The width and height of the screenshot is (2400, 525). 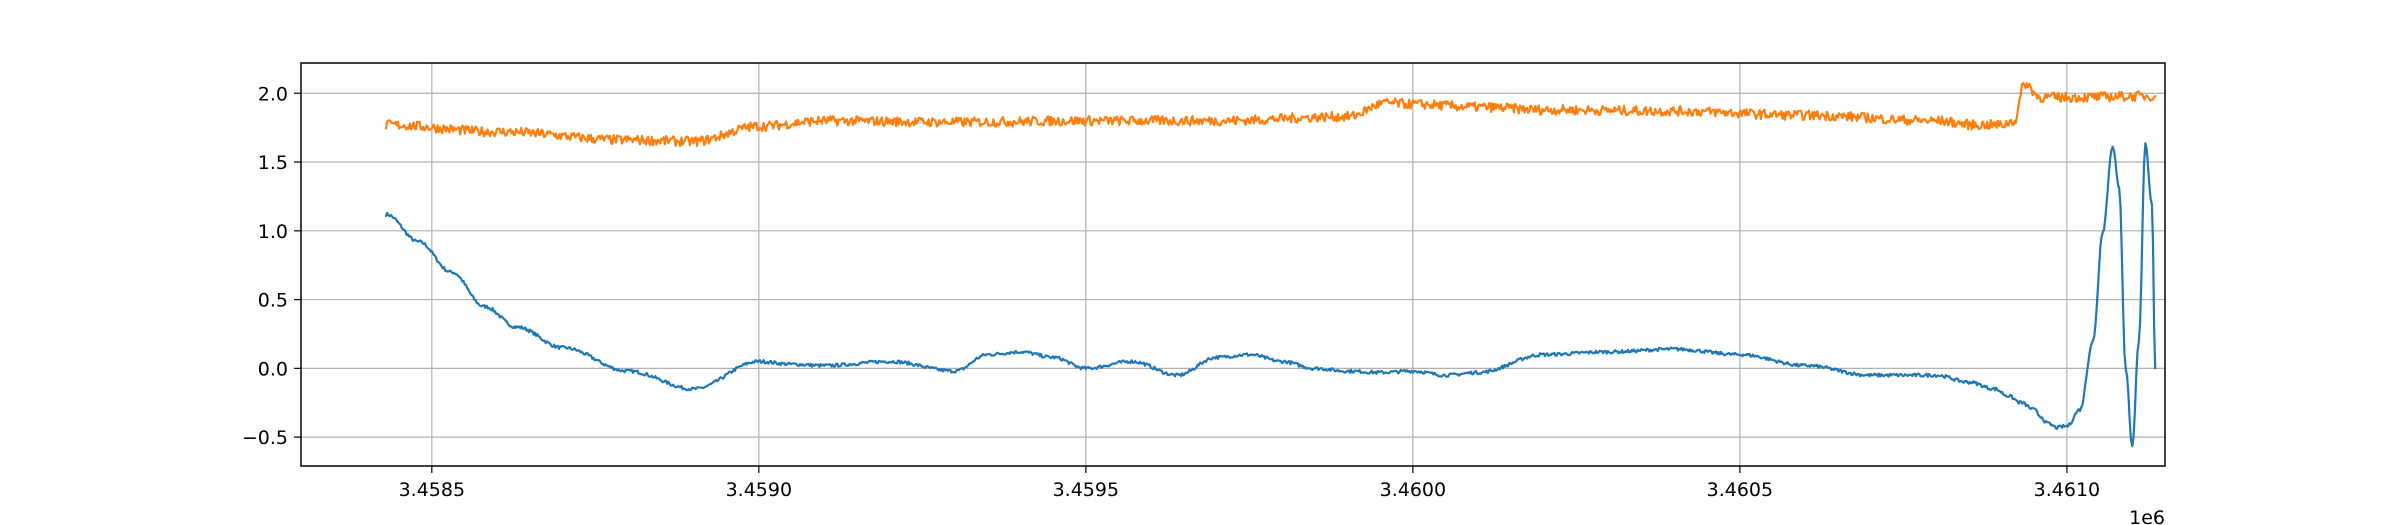 What do you see at coordinates (265, 438) in the screenshot?
I see `y-tick-label: −0.5` at bounding box center [265, 438].